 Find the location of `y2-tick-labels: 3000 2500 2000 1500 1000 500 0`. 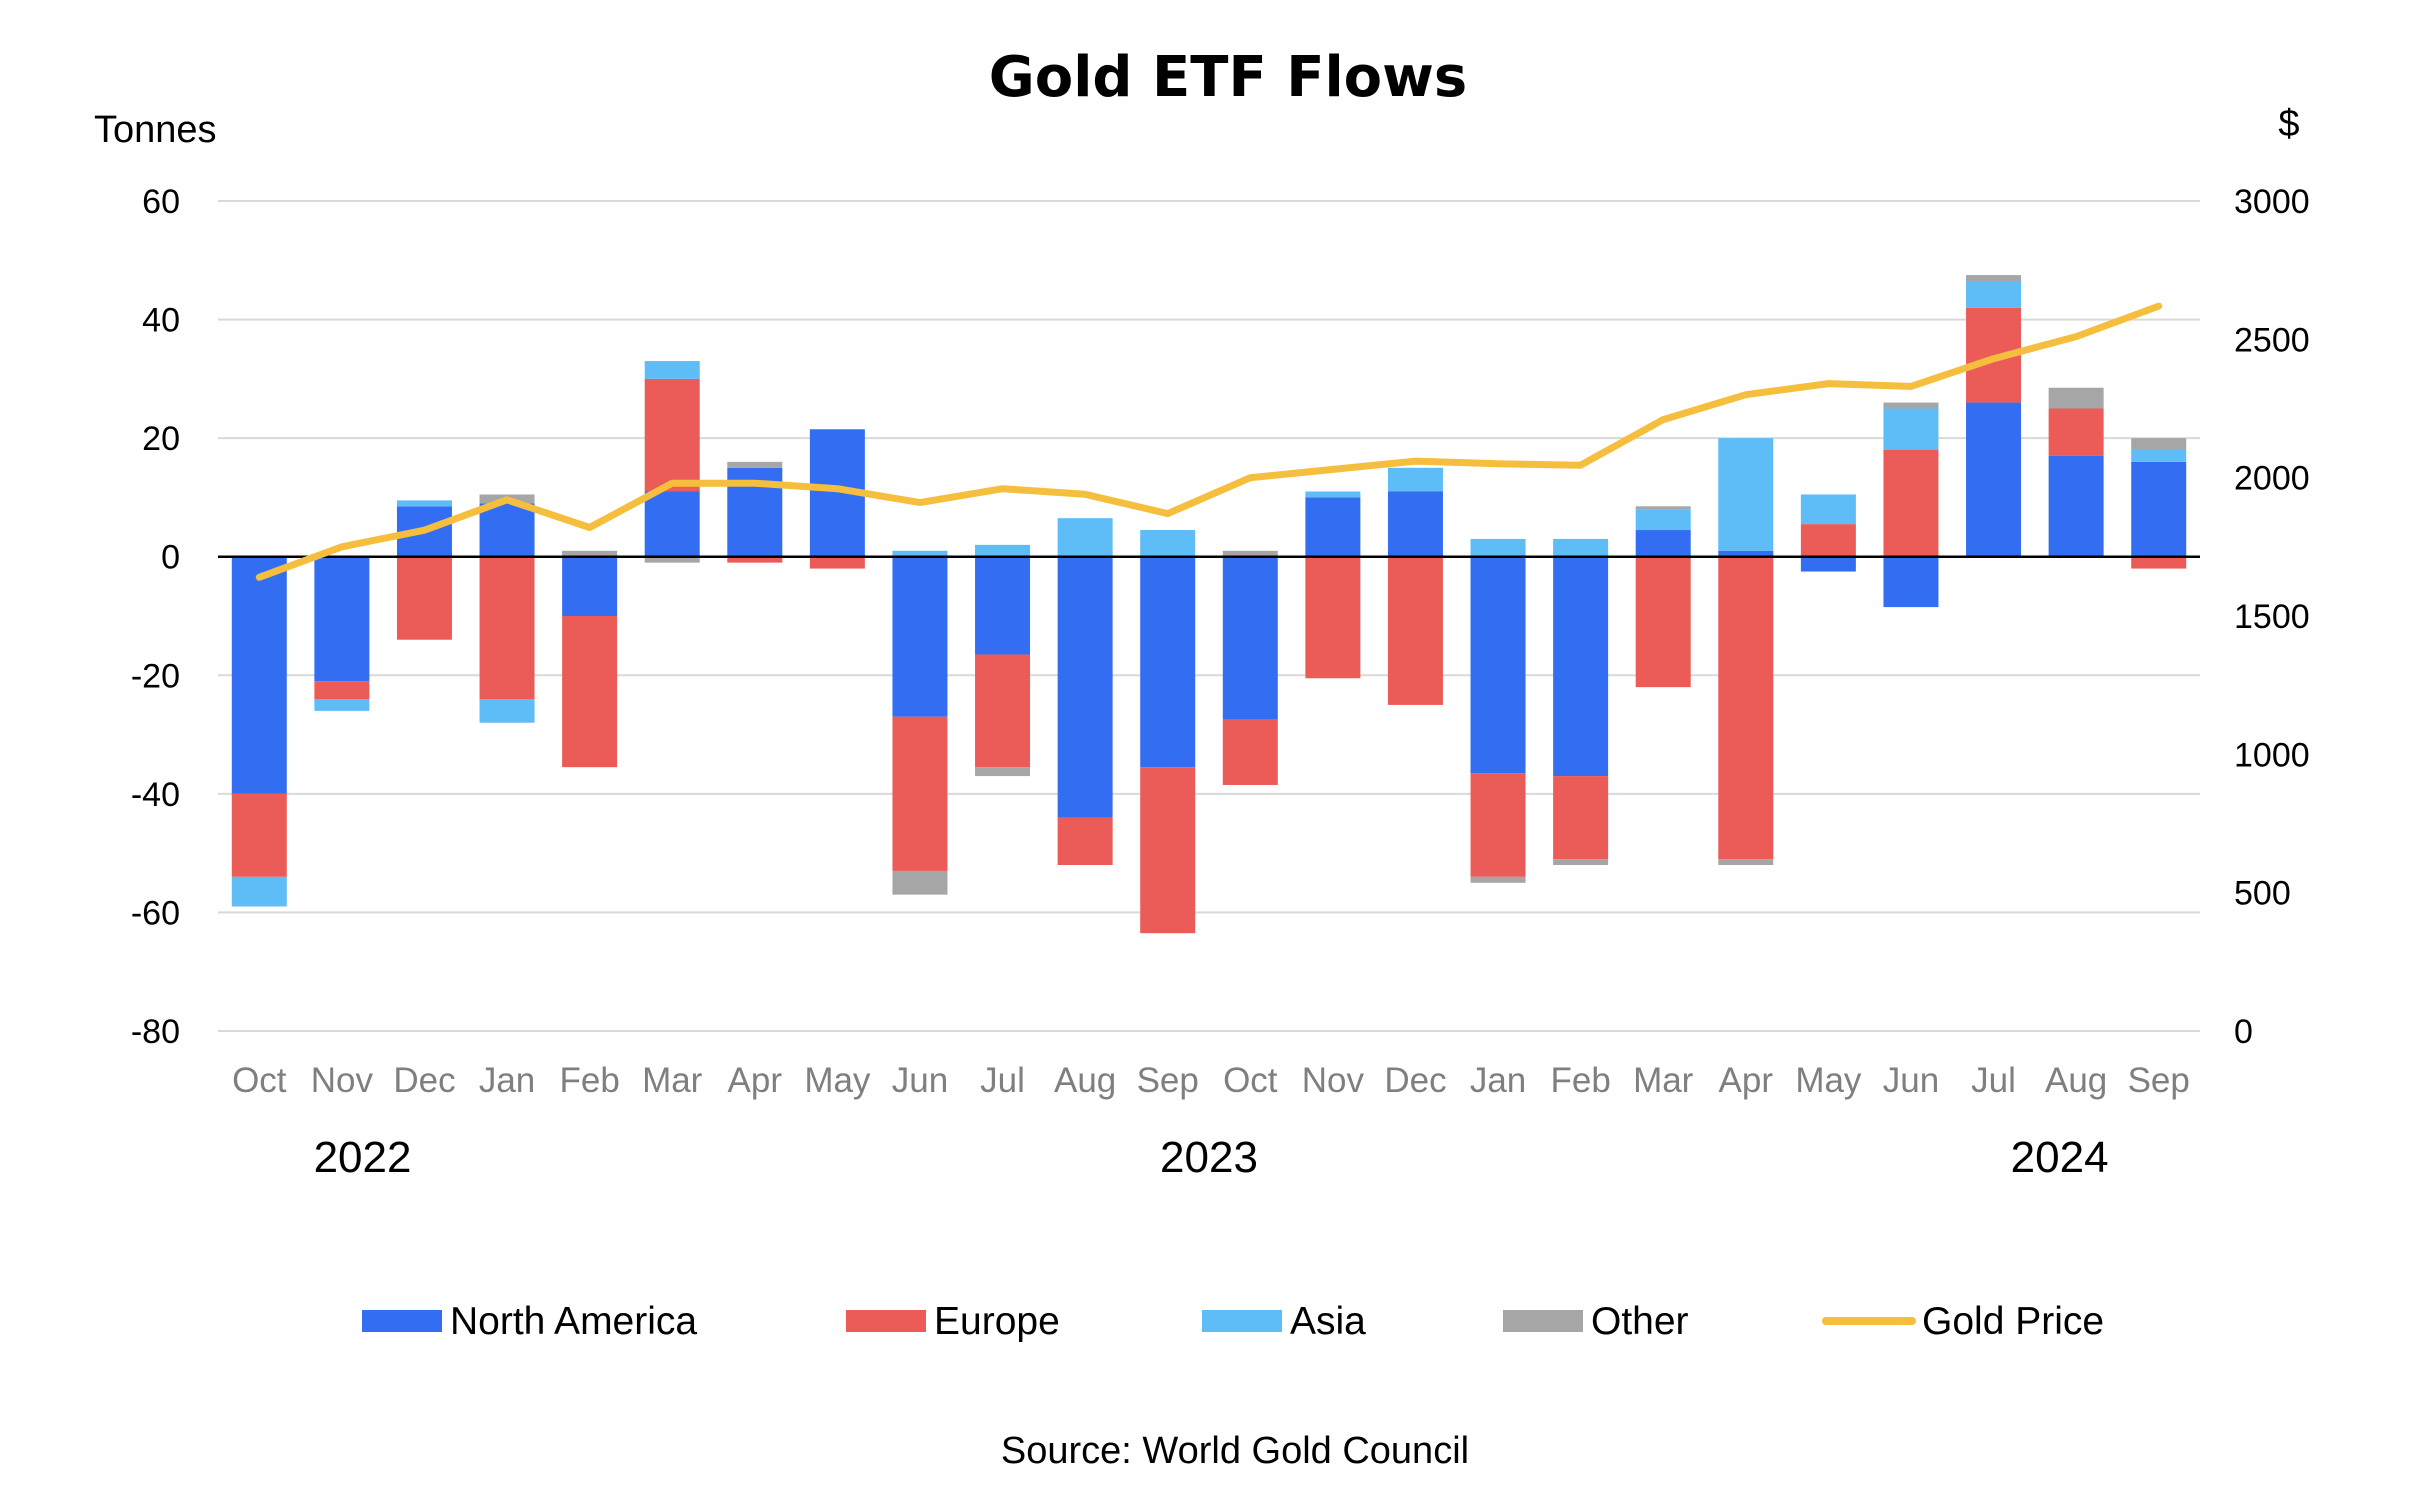

y2-tick-labels: 3000 2500 2000 1500 1000 500 0 is located at coordinates (2272, 617).